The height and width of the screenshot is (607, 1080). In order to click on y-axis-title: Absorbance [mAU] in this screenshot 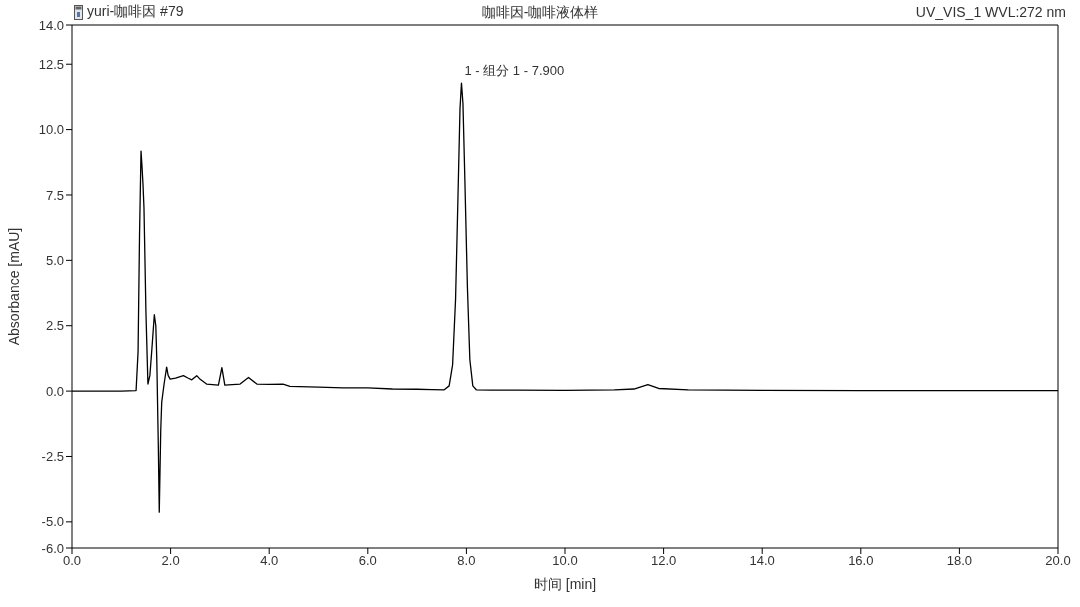, I will do `click(13, 286)`.